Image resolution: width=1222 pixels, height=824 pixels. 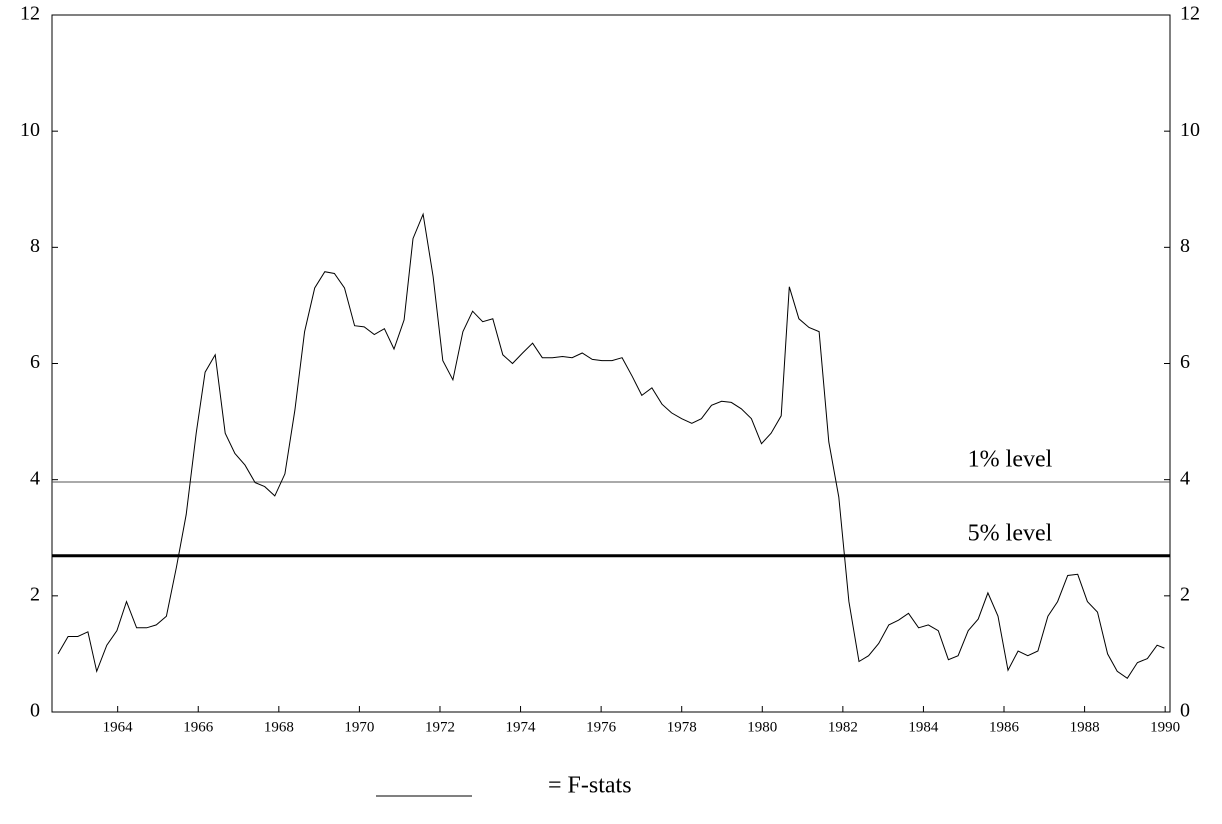 What do you see at coordinates (1185, 362) in the screenshot?
I see `y2-tick-label: 6` at bounding box center [1185, 362].